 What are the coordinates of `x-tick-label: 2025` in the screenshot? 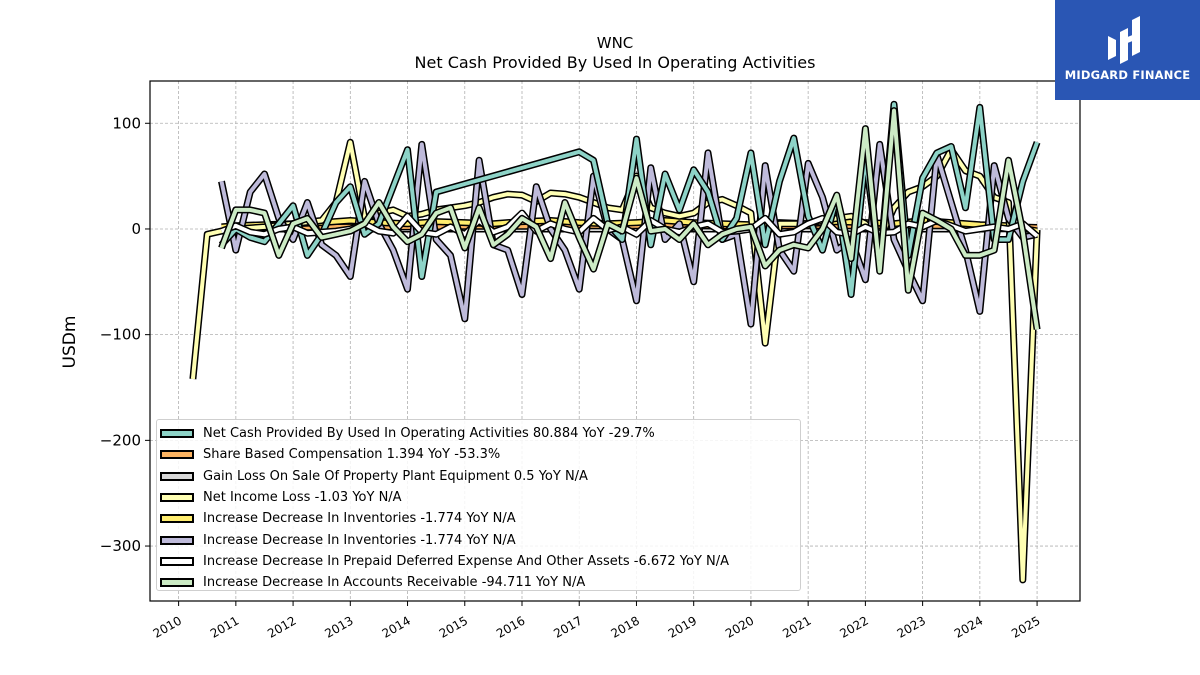 It's located at (1025, 626).